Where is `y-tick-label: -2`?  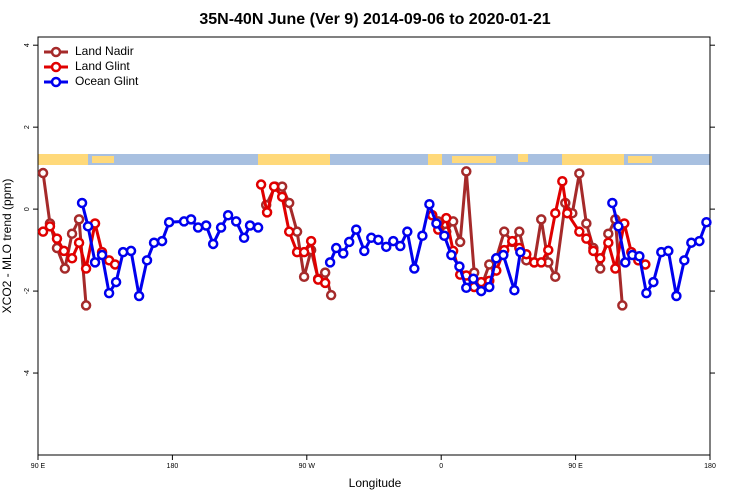
y-tick-label: -2 is located at coordinates (27, 291).